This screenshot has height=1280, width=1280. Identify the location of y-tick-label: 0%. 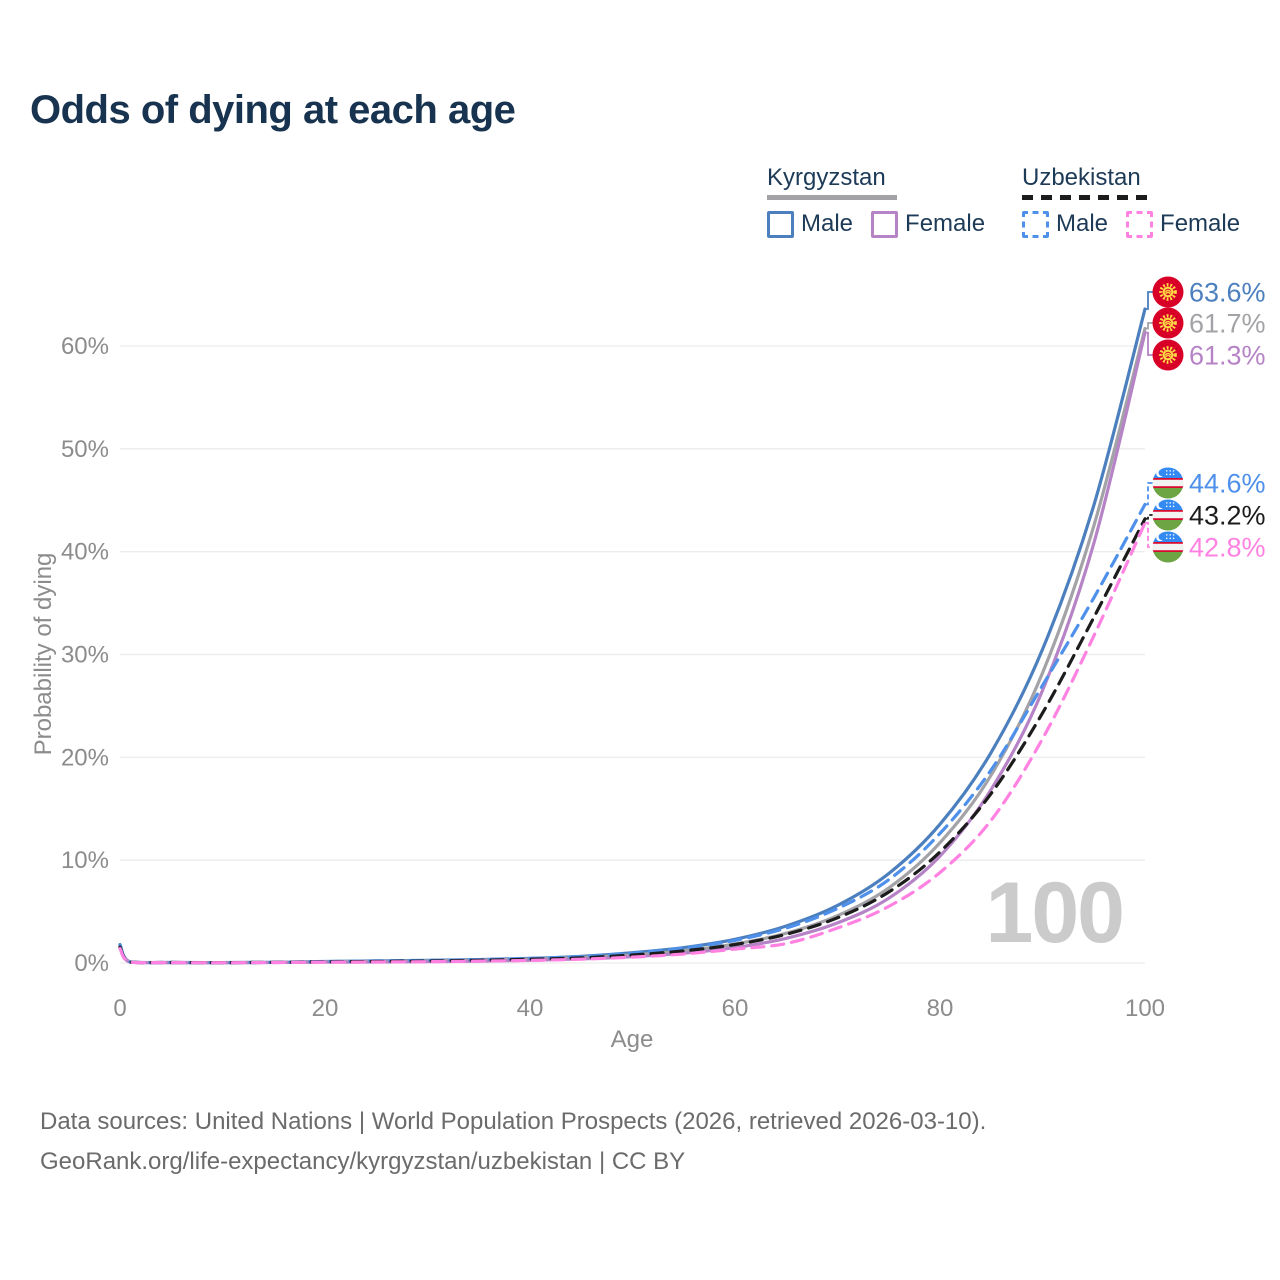
(91, 963).